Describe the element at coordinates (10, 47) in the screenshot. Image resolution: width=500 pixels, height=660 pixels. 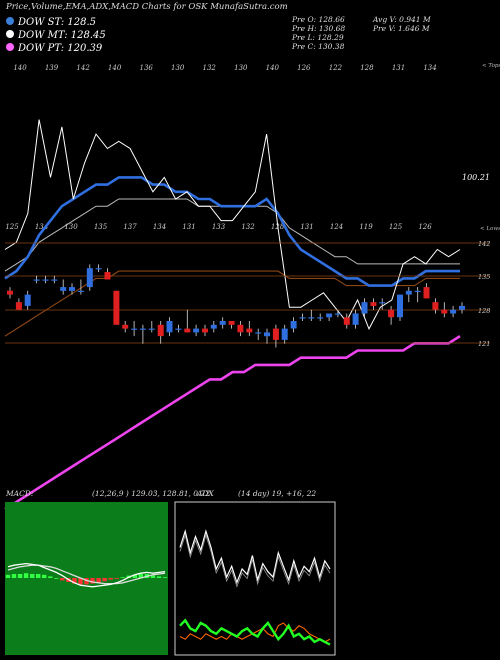
I see `legend-swatch-pt` at that location.